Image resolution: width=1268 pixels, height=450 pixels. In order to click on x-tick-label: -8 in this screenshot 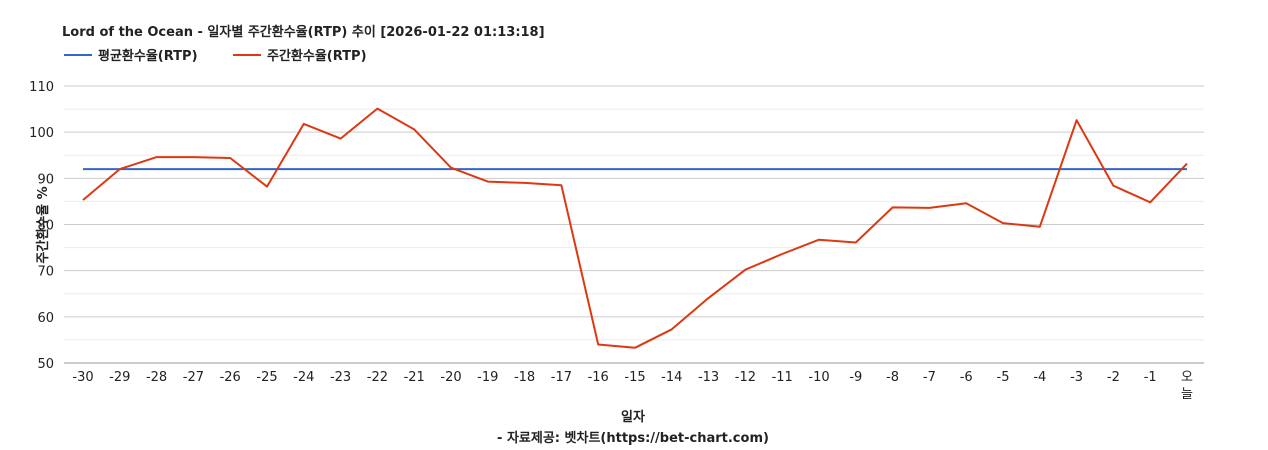, I will do `click(892, 377)`.